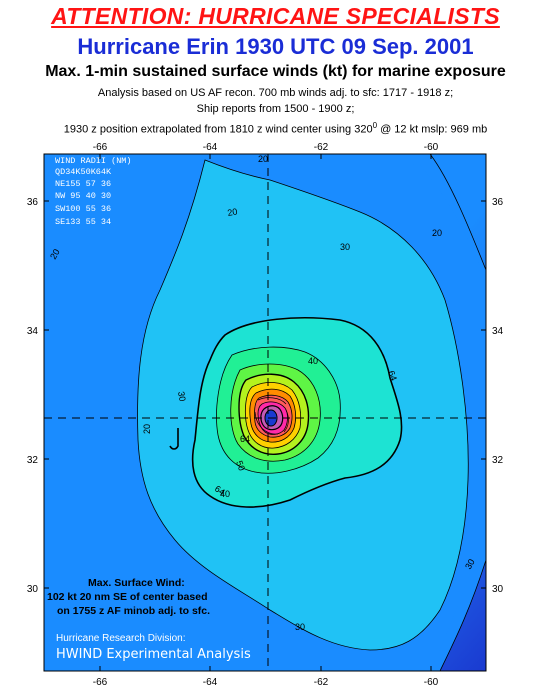 This screenshot has width=551, height=689. Describe the element at coordinates (33, 589) in the screenshot. I see `lat-label-left: 30` at that location.